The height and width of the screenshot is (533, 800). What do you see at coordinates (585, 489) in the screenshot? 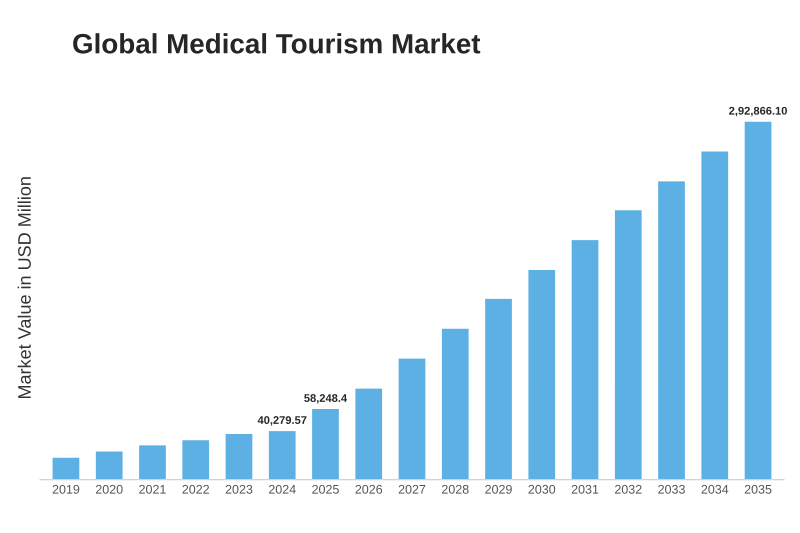
I see `x-tick-label: 2031` at bounding box center [585, 489].